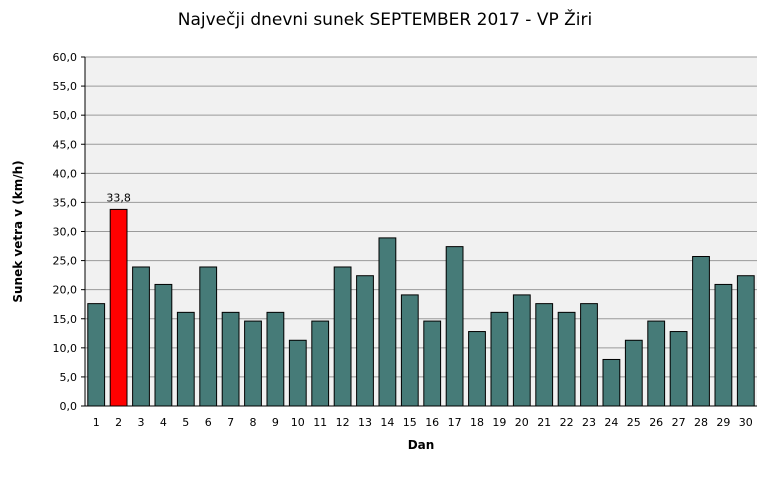 This screenshot has height=477, width=770. What do you see at coordinates (65, 319) in the screenshot?
I see `y-tick-label: 15,0` at bounding box center [65, 319].